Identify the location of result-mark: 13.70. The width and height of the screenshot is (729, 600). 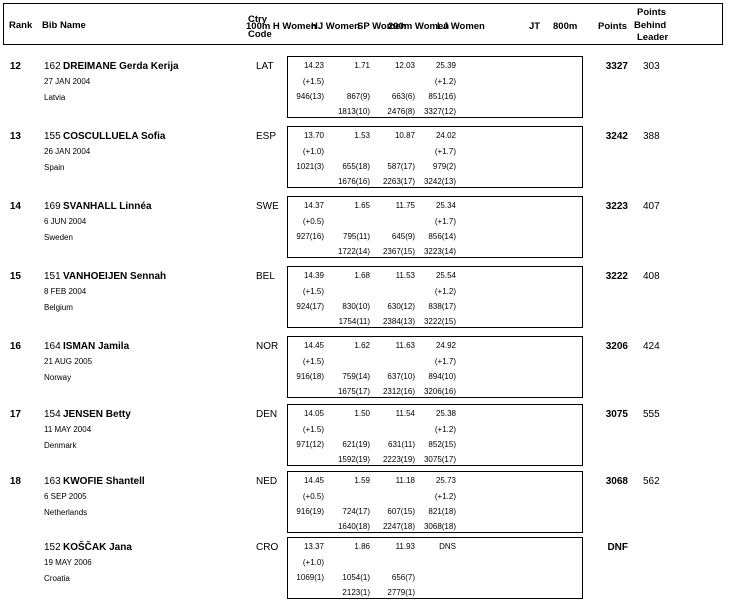
(313, 135).